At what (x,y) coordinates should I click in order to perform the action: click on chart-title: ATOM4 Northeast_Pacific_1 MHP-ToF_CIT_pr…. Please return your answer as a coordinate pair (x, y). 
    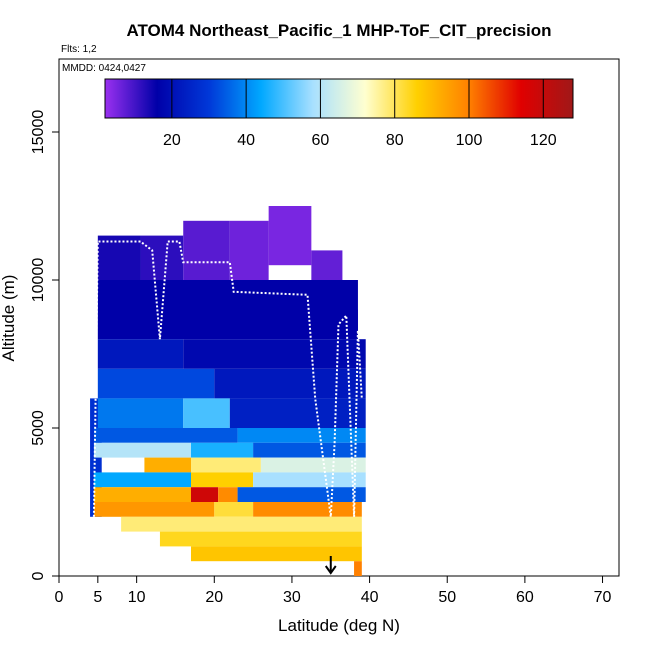
    Looking at the image, I should click on (338, 30).